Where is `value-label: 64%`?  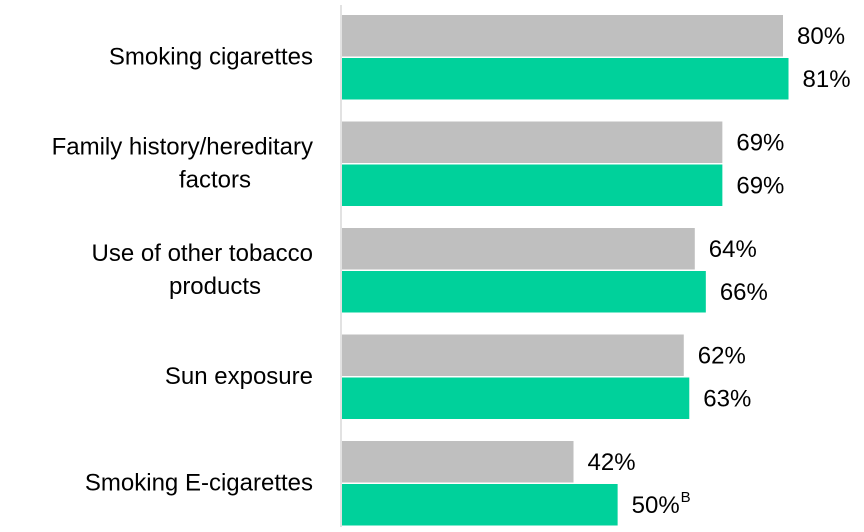
value-label: 64% is located at coordinates (733, 249).